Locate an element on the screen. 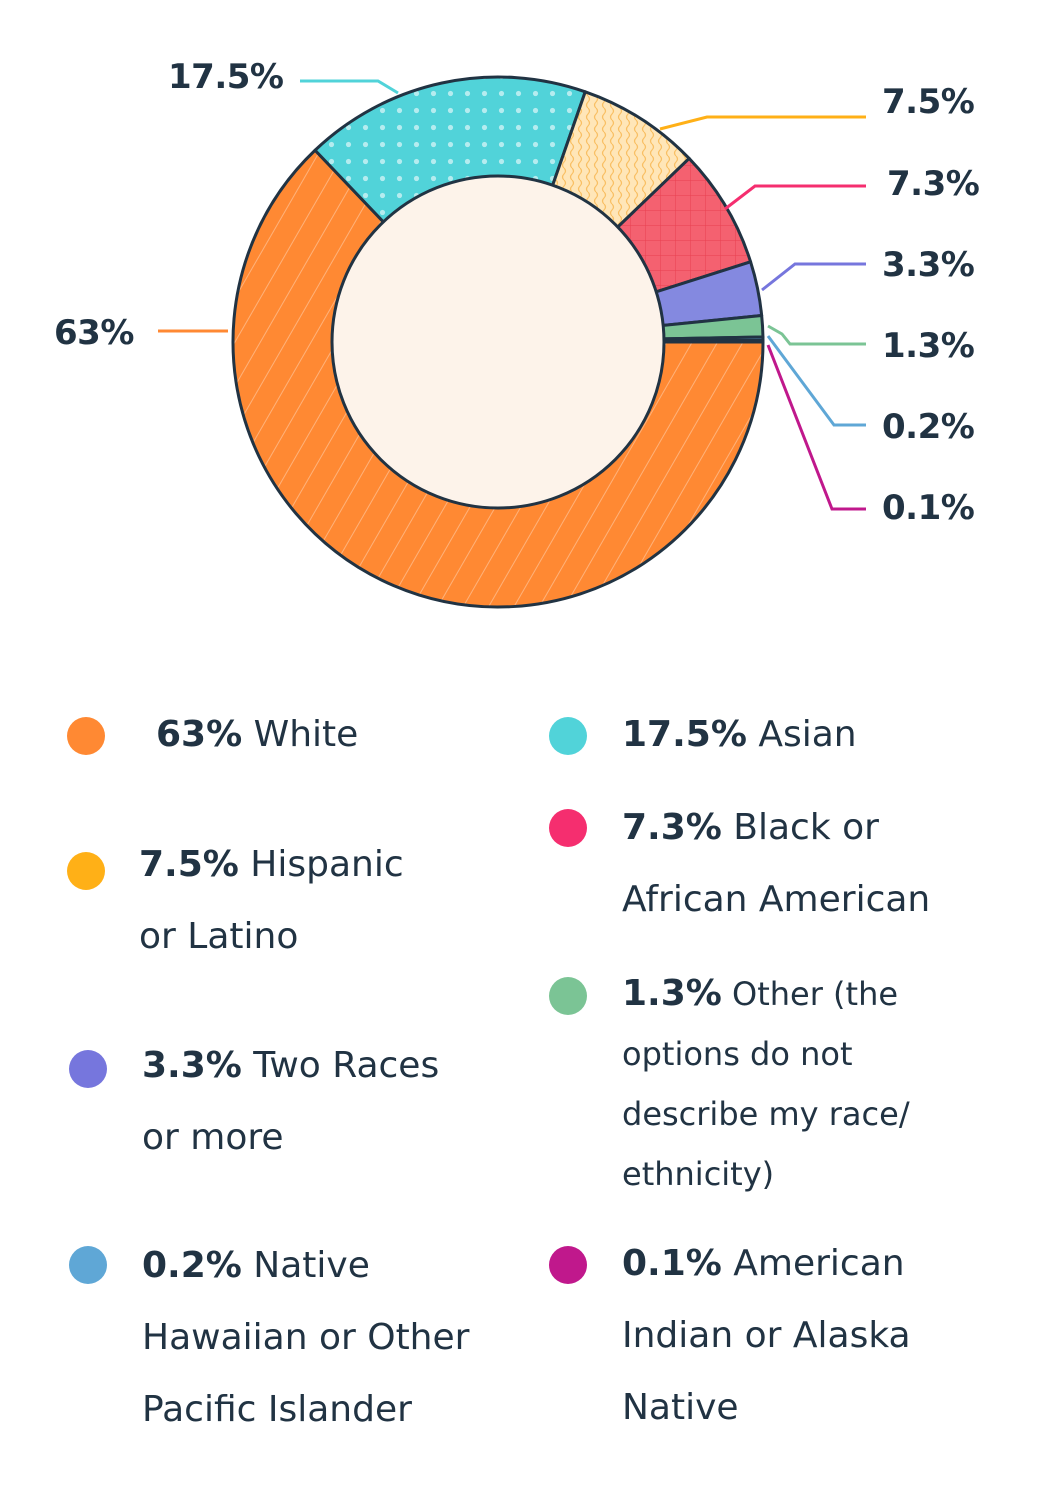  legend-pct: 17.5% is located at coordinates (684, 734).